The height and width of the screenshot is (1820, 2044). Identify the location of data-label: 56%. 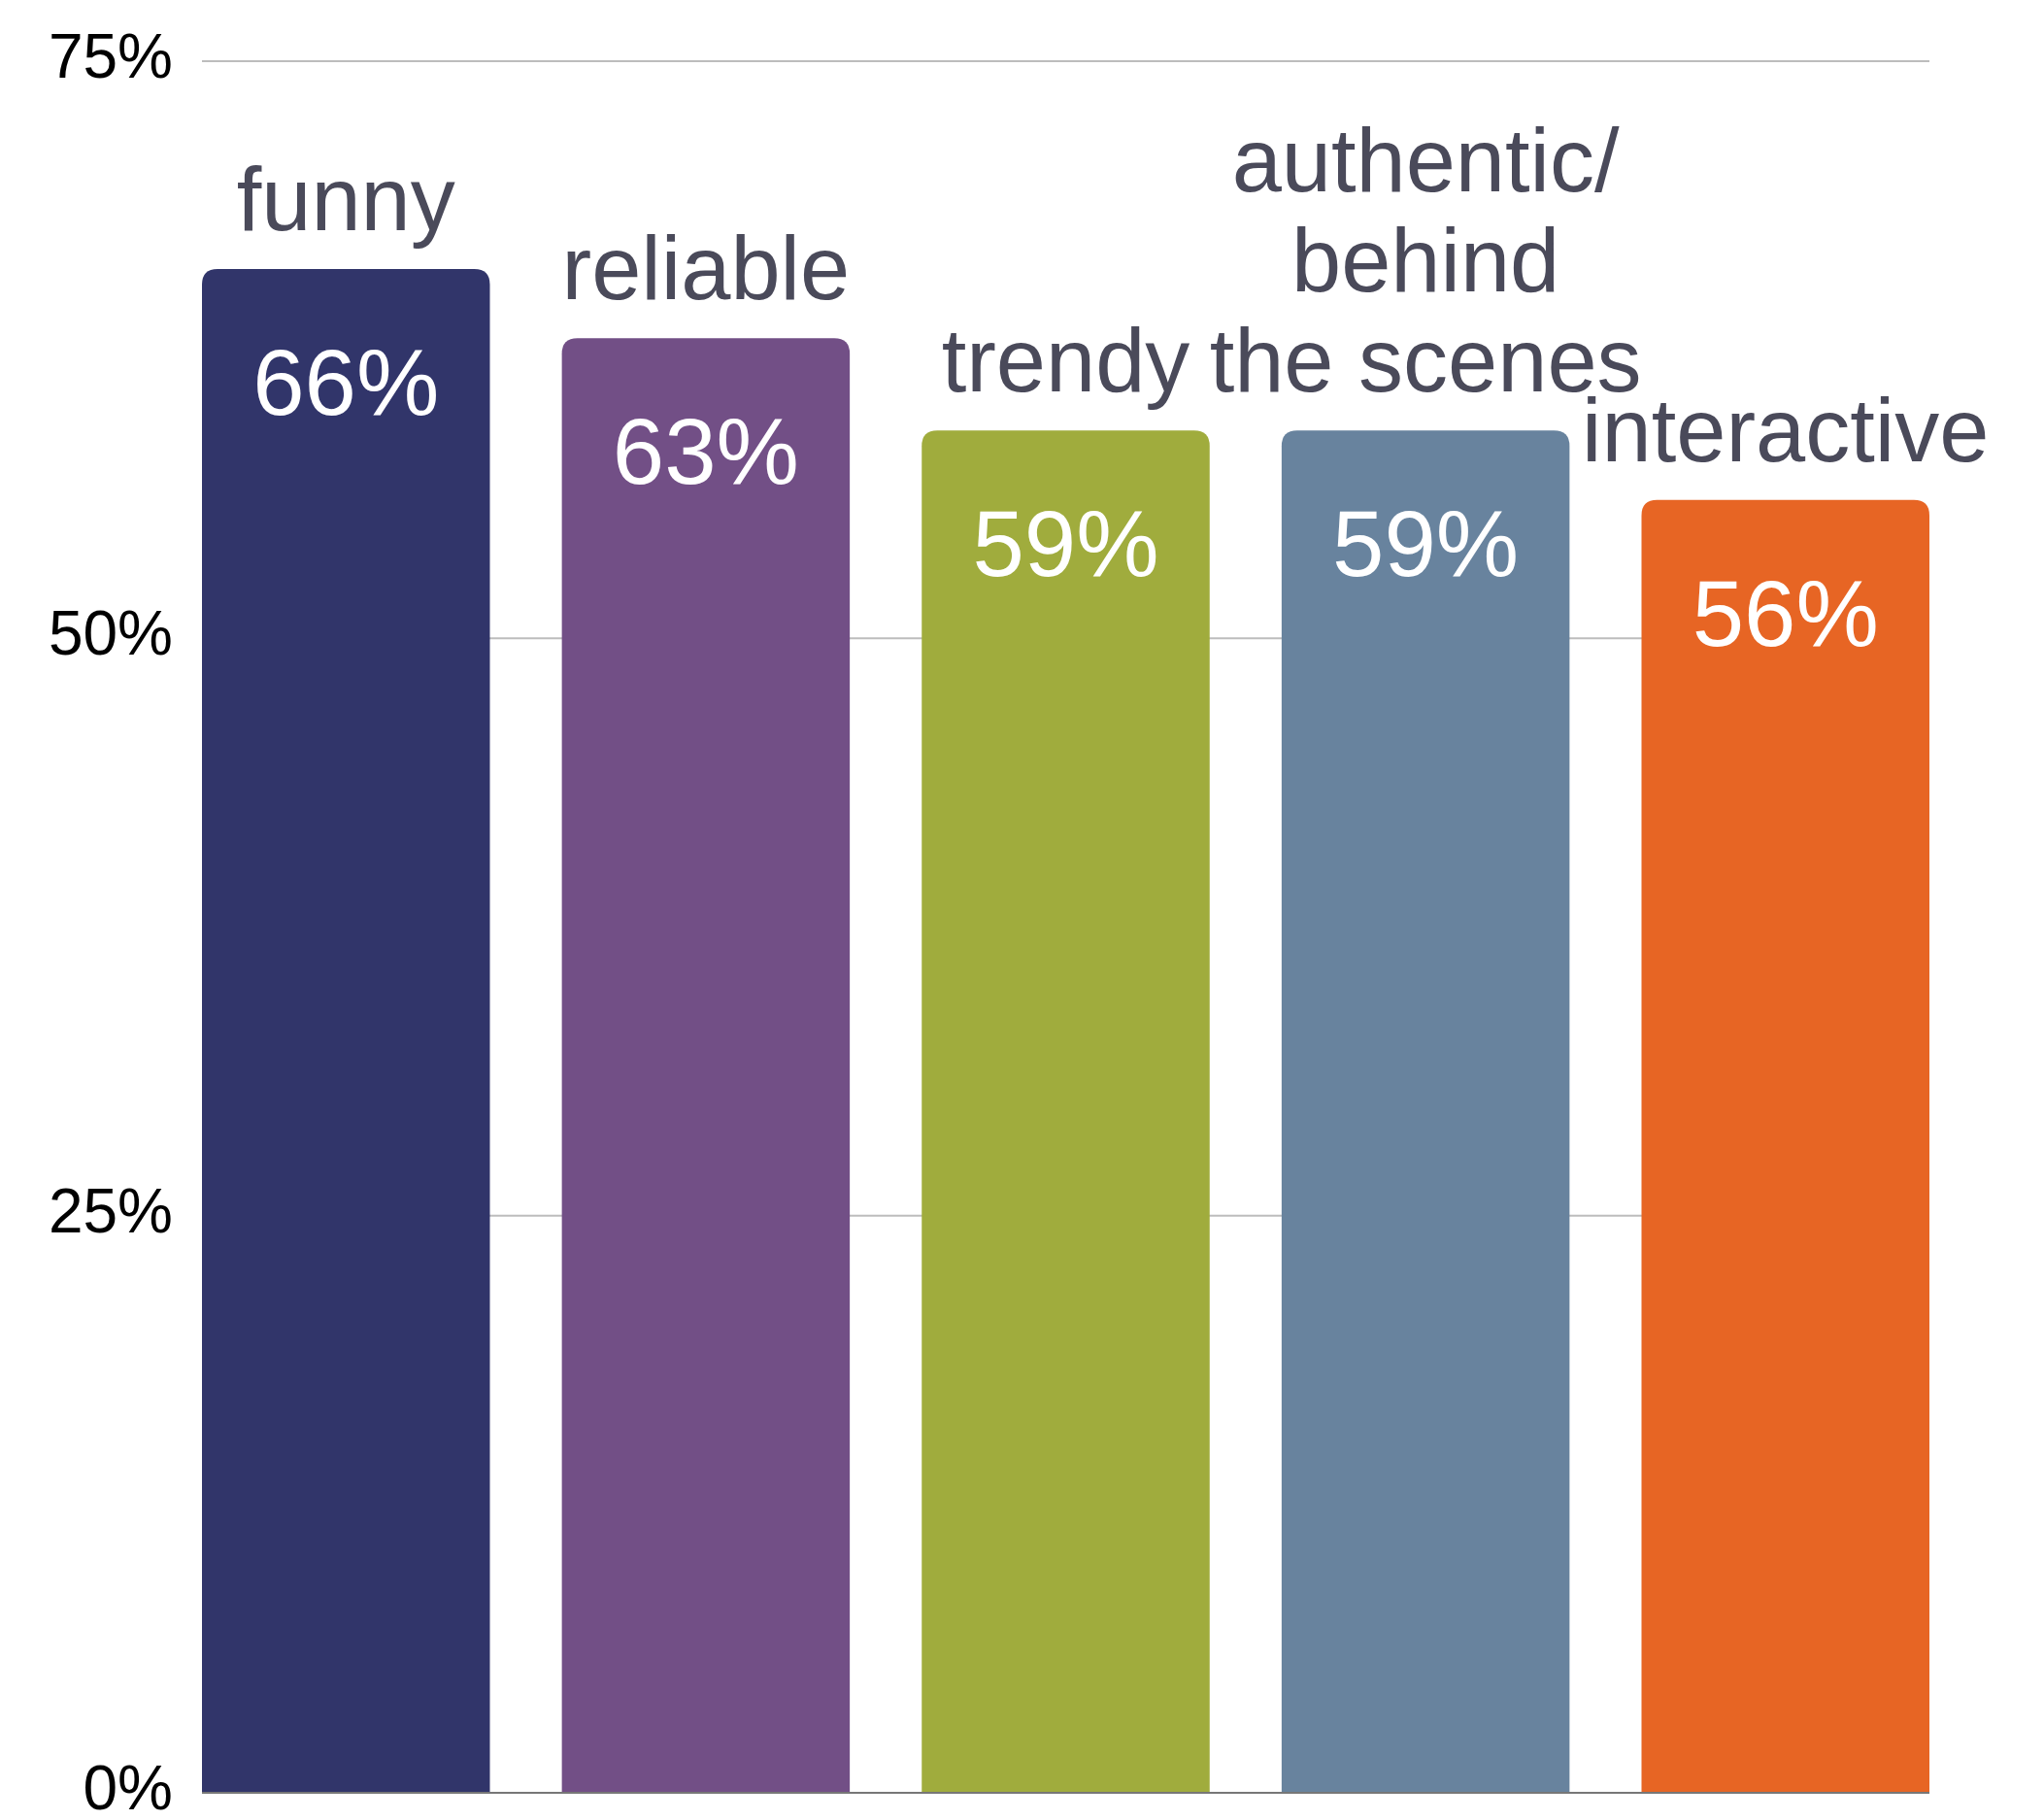
(1785, 612).